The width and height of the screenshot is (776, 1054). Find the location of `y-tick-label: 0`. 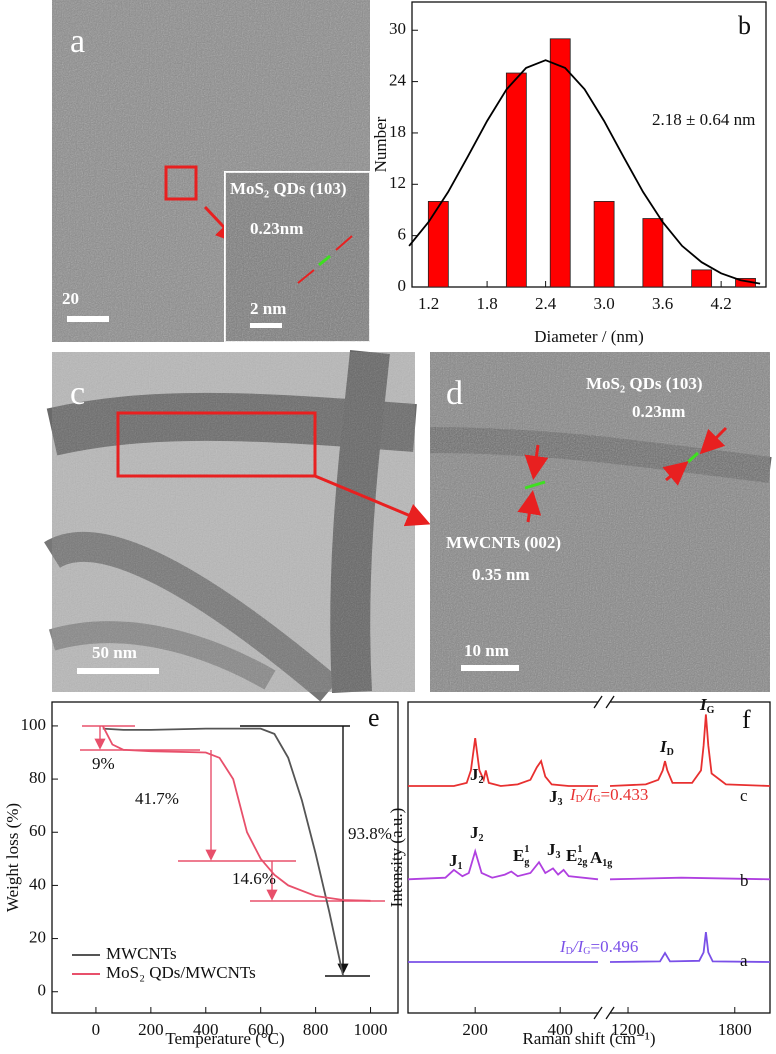

y-tick-label: 0 is located at coordinates (42, 990).